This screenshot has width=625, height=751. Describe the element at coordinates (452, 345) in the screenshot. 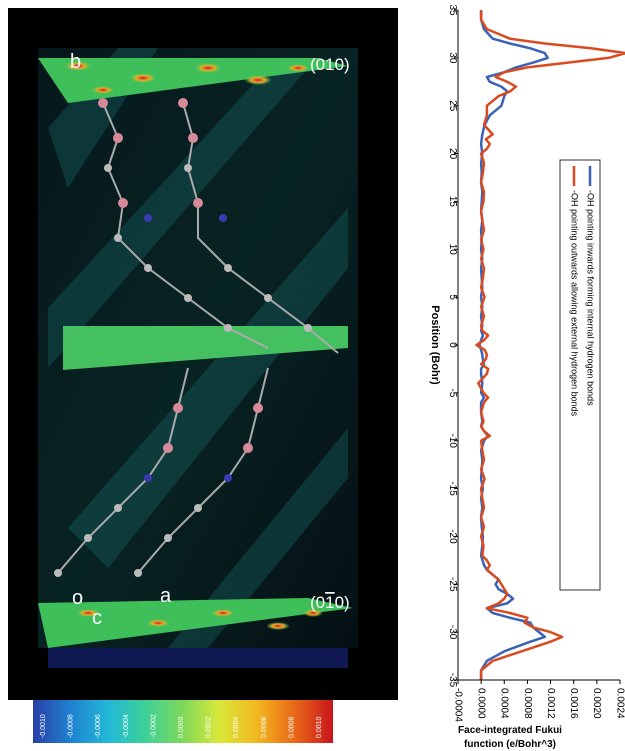

I see `position-tick-label: 0` at that location.